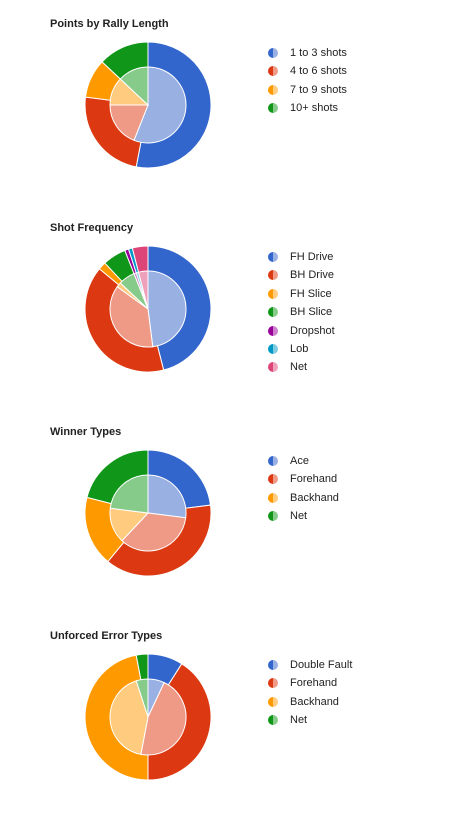 The width and height of the screenshot is (468, 815). What do you see at coordinates (312, 275) in the screenshot?
I see `legend-label: BH Drive` at bounding box center [312, 275].